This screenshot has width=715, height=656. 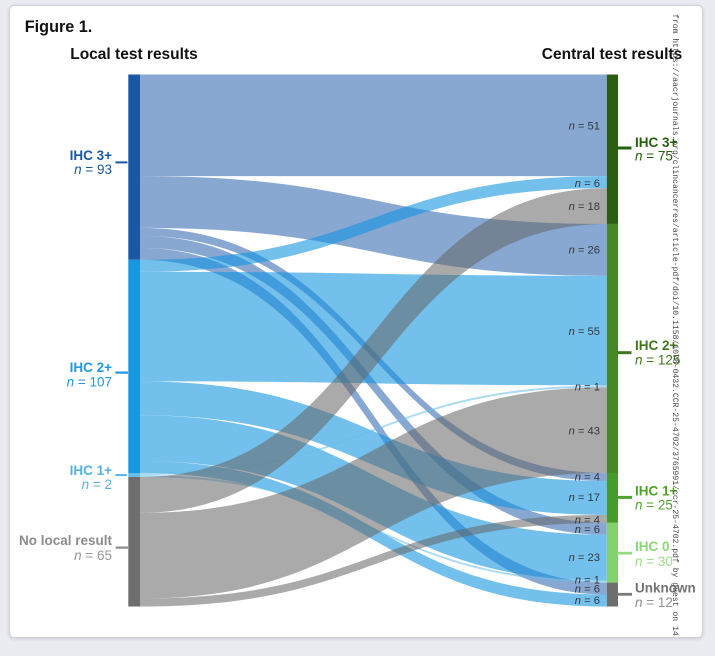 I want to click on svg-text: n = 17, so click(x=584, y=498).